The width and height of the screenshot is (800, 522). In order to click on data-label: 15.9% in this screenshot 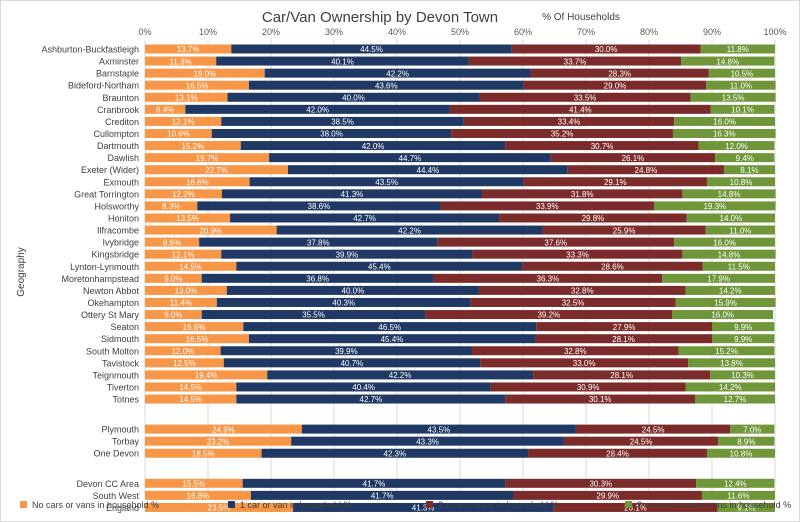, I will do `click(725, 303)`.